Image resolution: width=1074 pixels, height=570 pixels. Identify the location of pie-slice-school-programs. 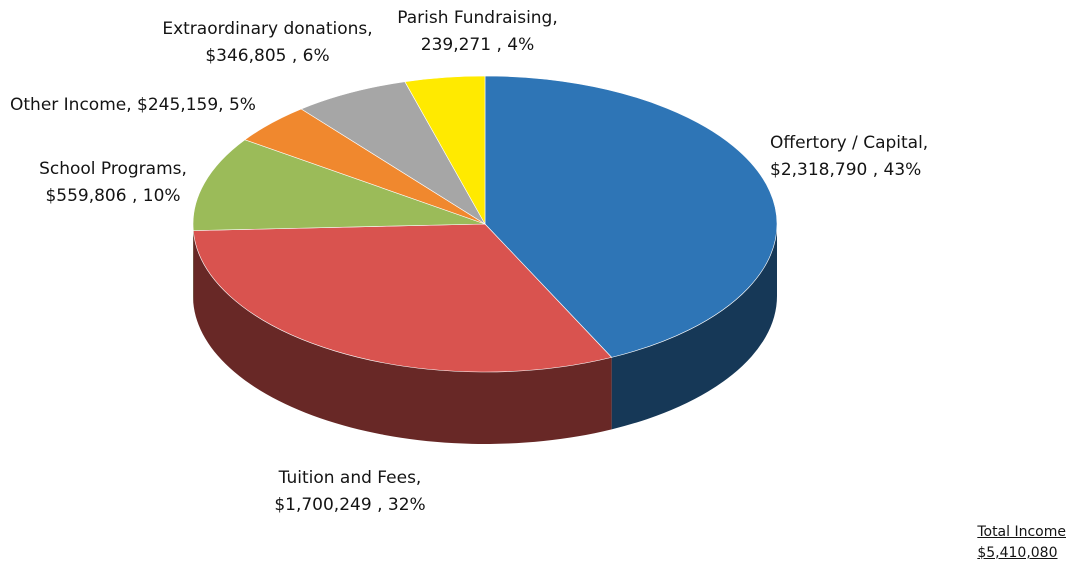
(339, 185).